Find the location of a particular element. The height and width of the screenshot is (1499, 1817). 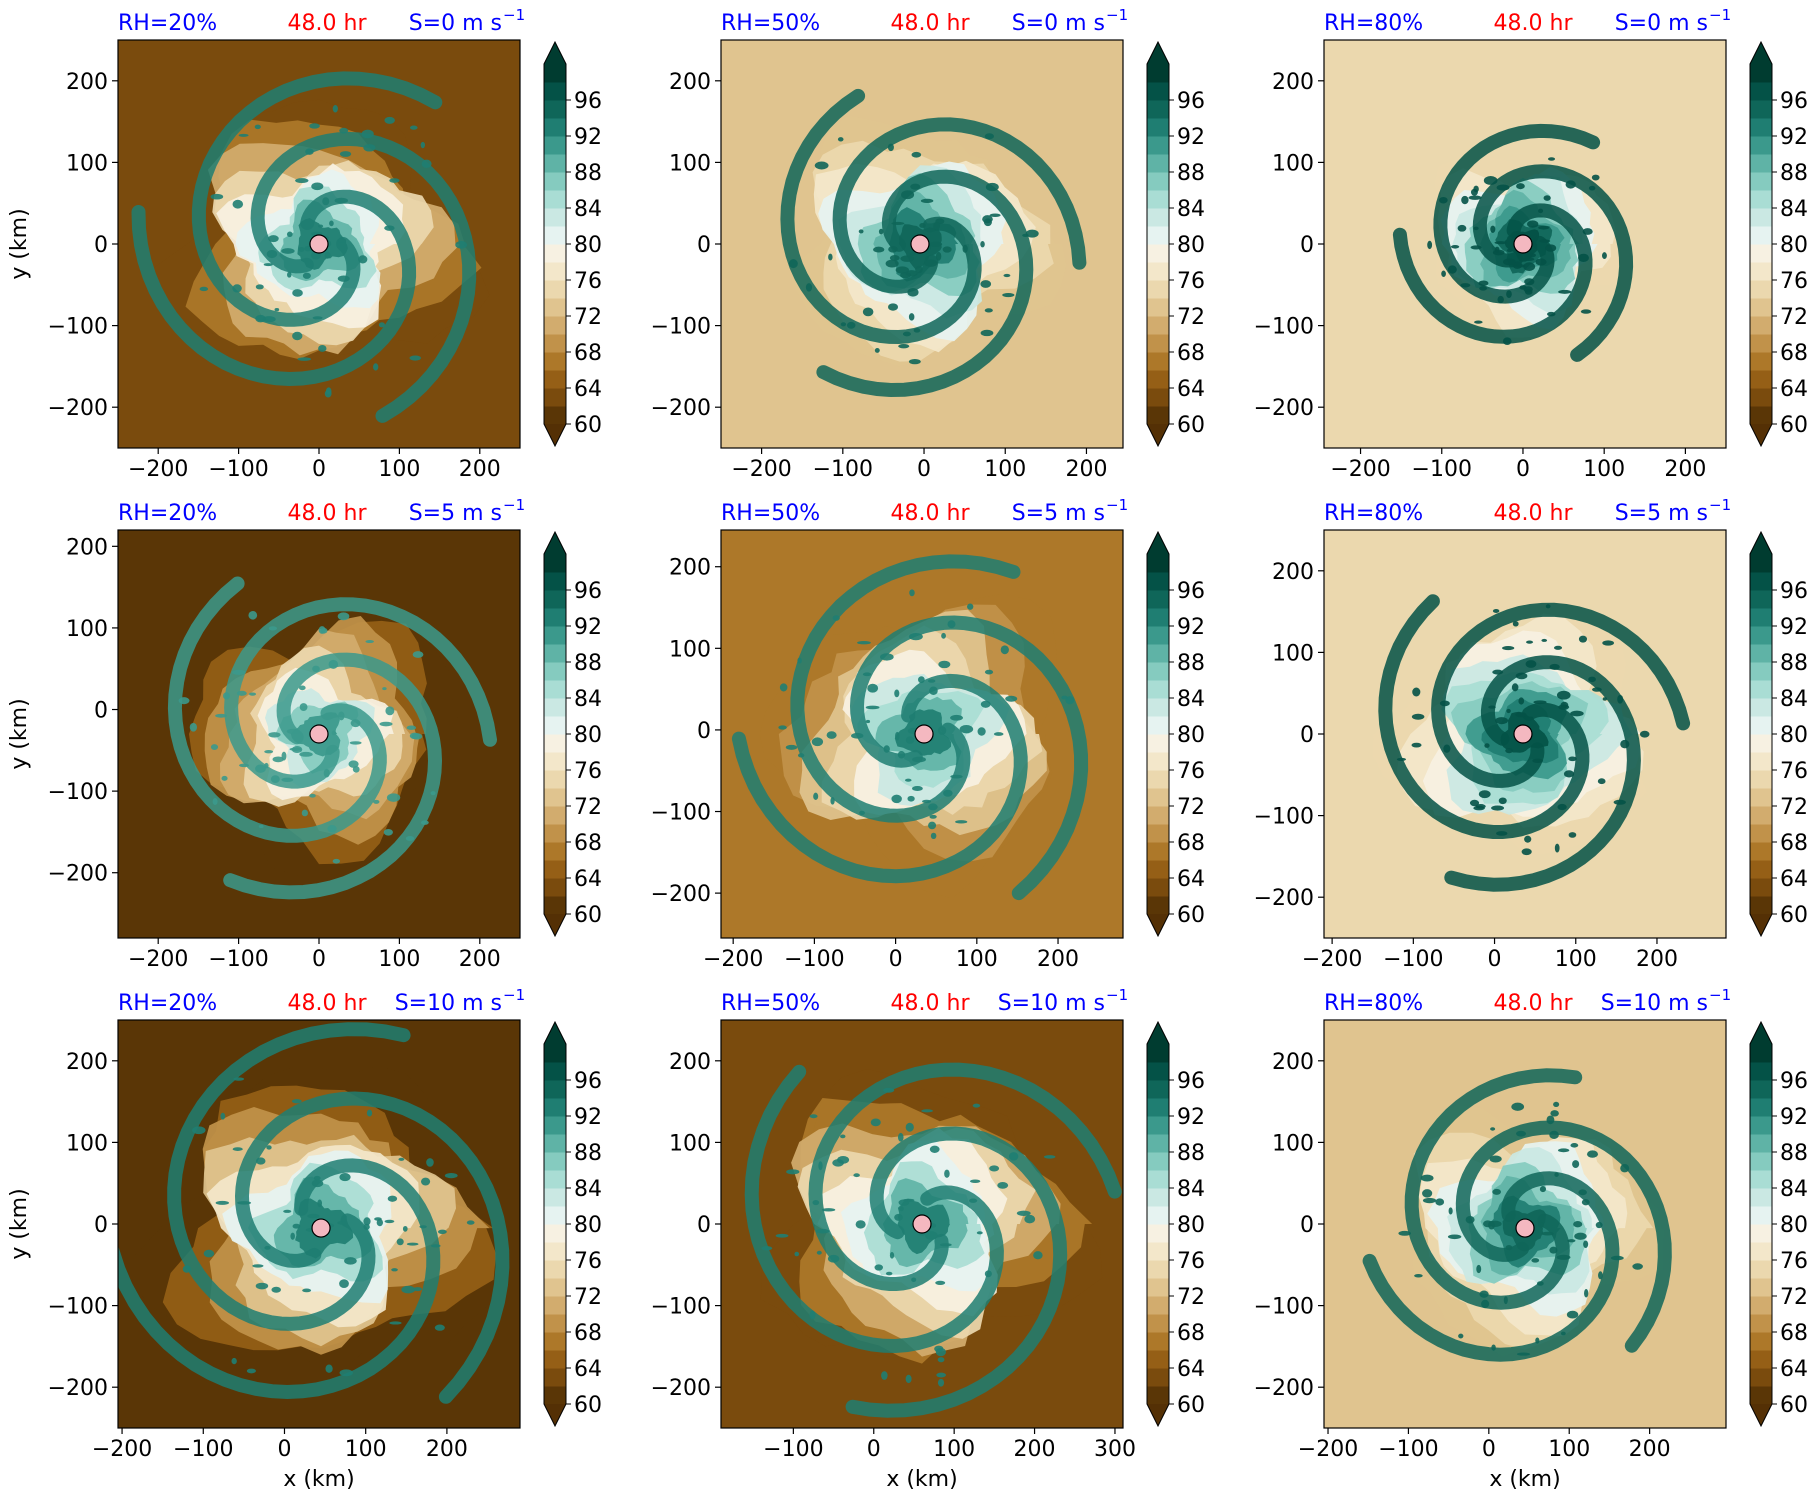

rainband is located at coordinates (956, 1272).